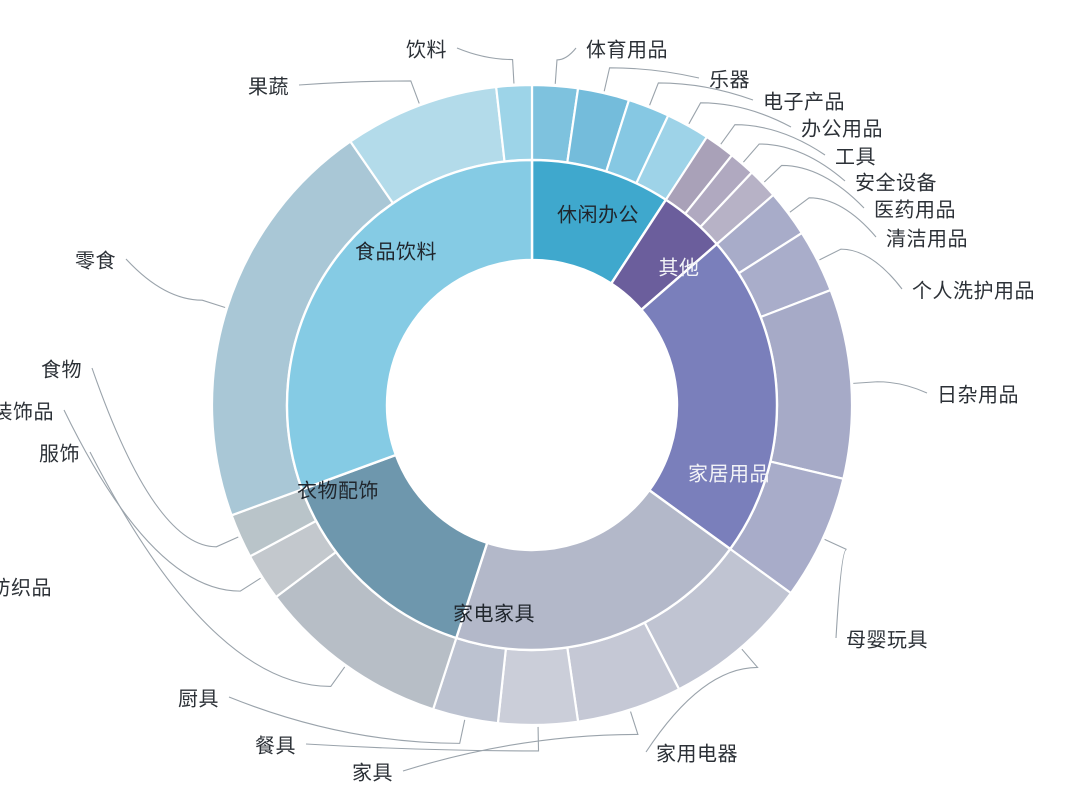  I want to click on outer-segment-label: 家具, so click(372, 773).